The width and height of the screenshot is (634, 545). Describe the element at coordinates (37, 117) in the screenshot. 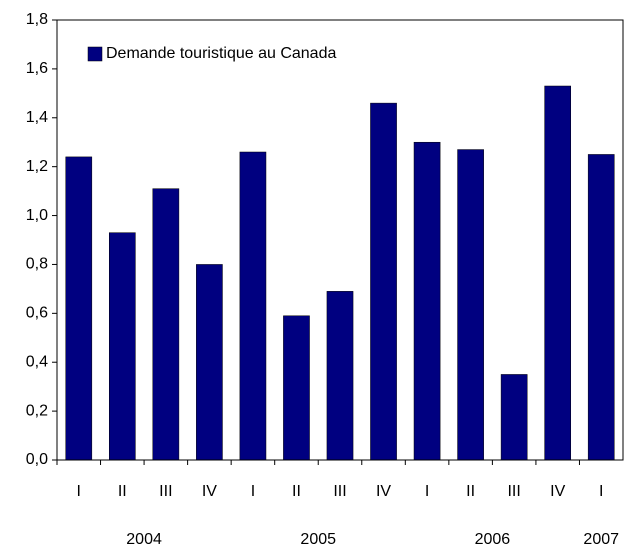

I see `y-tick-label: 1,4` at that location.